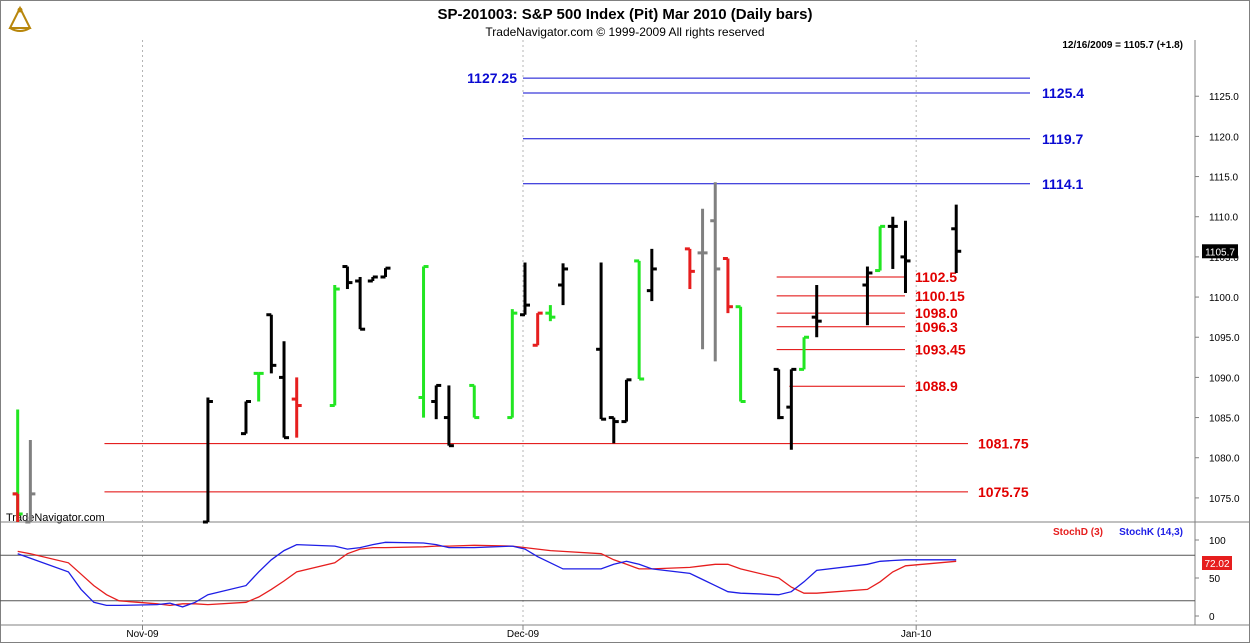  Describe the element at coordinates (1224, 218) in the screenshot. I see `y-tick-label: 1110.0` at that location.